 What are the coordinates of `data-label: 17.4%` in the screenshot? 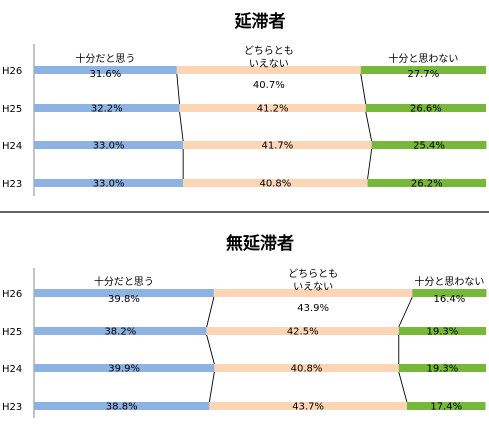 It's located at (446, 407).